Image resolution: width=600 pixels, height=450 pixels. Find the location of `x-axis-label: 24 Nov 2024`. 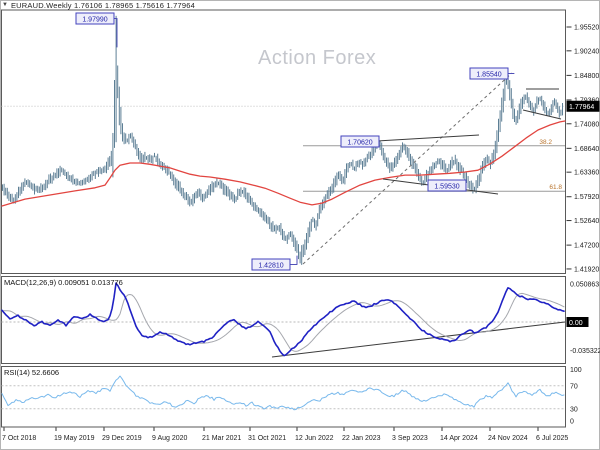

x-axis-label: 24 Nov 2024 is located at coordinates (508, 438).